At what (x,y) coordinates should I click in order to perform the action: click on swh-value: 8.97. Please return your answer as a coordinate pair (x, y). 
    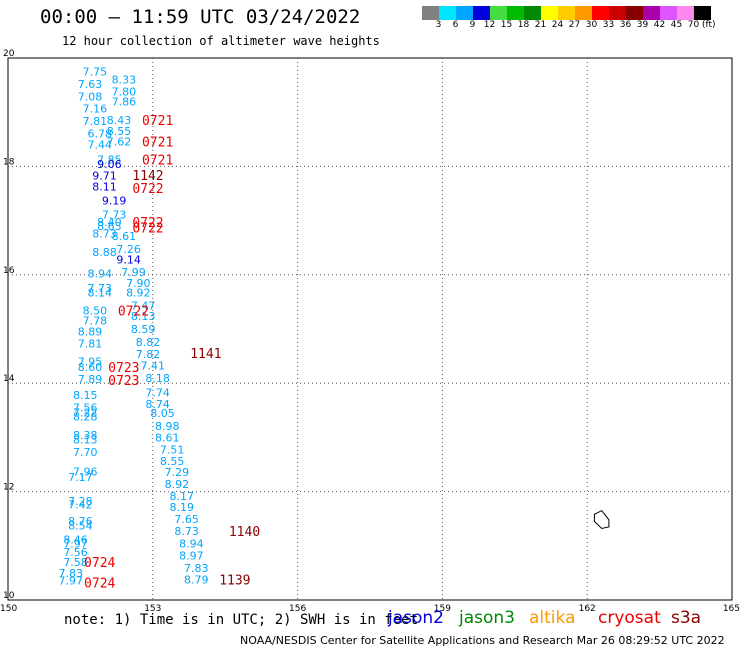
    Looking at the image, I should click on (191, 556).